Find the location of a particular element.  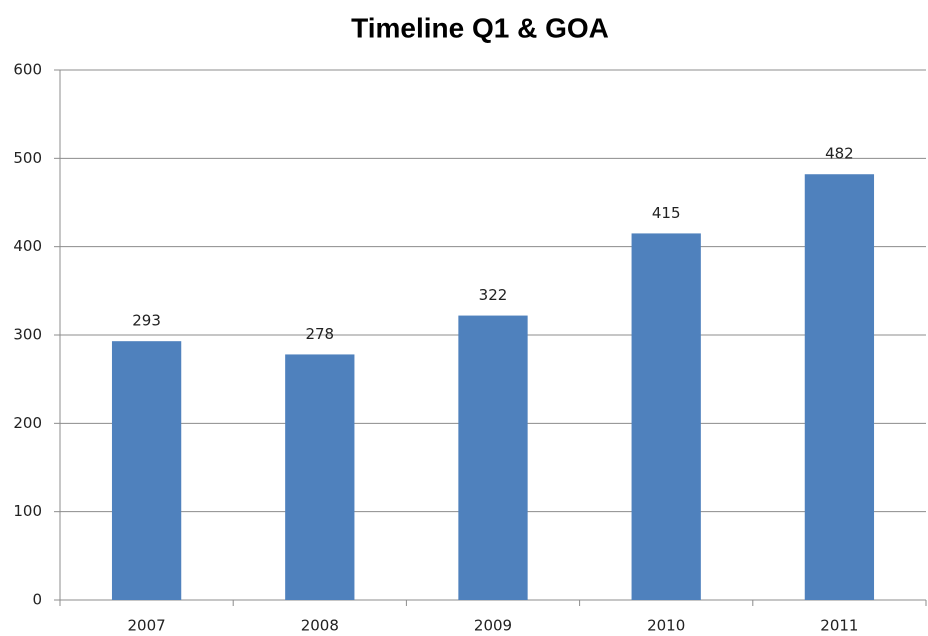

x-tick-label: 2007 is located at coordinates (147, 626).